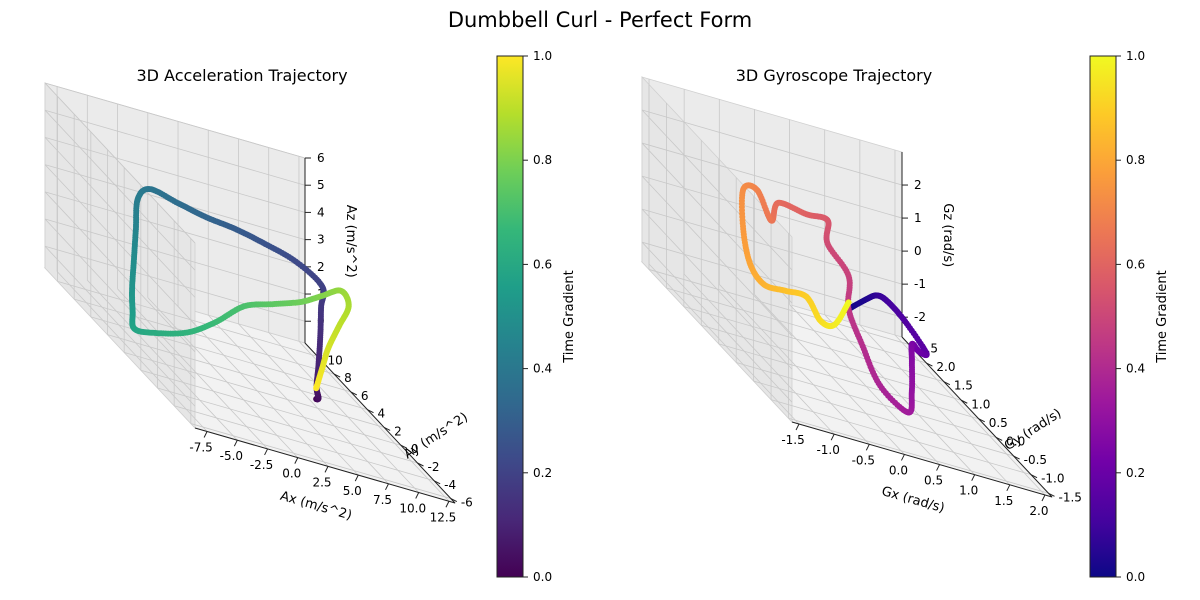 The width and height of the screenshot is (1200, 600). What do you see at coordinates (1135, 473) in the screenshot?
I see `colorbar-tick-label: 0.2` at bounding box center [1135, 473].